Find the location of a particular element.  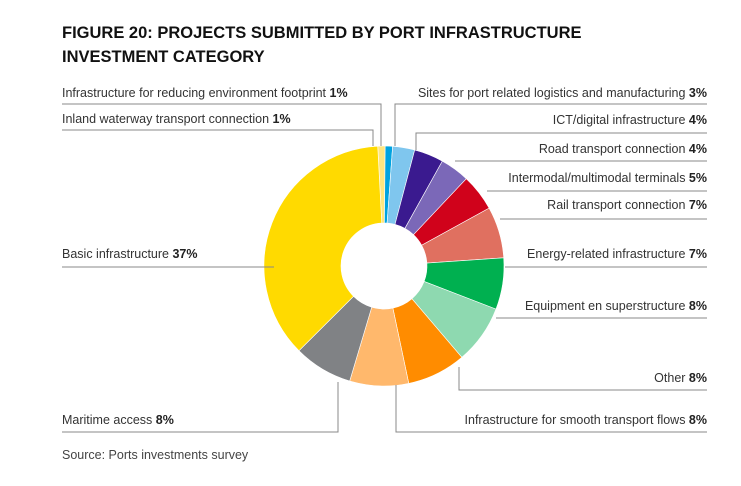

slice-label-text: Energy-related infrastructure is located at coordinates (608, 254).